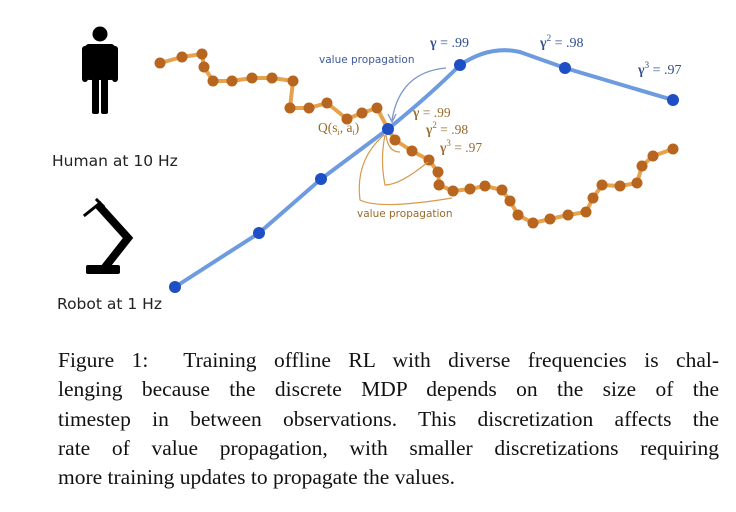  Describe the element at coordinates (392, 118) in the screenshot. I see `arrowhead-icon` at that location.